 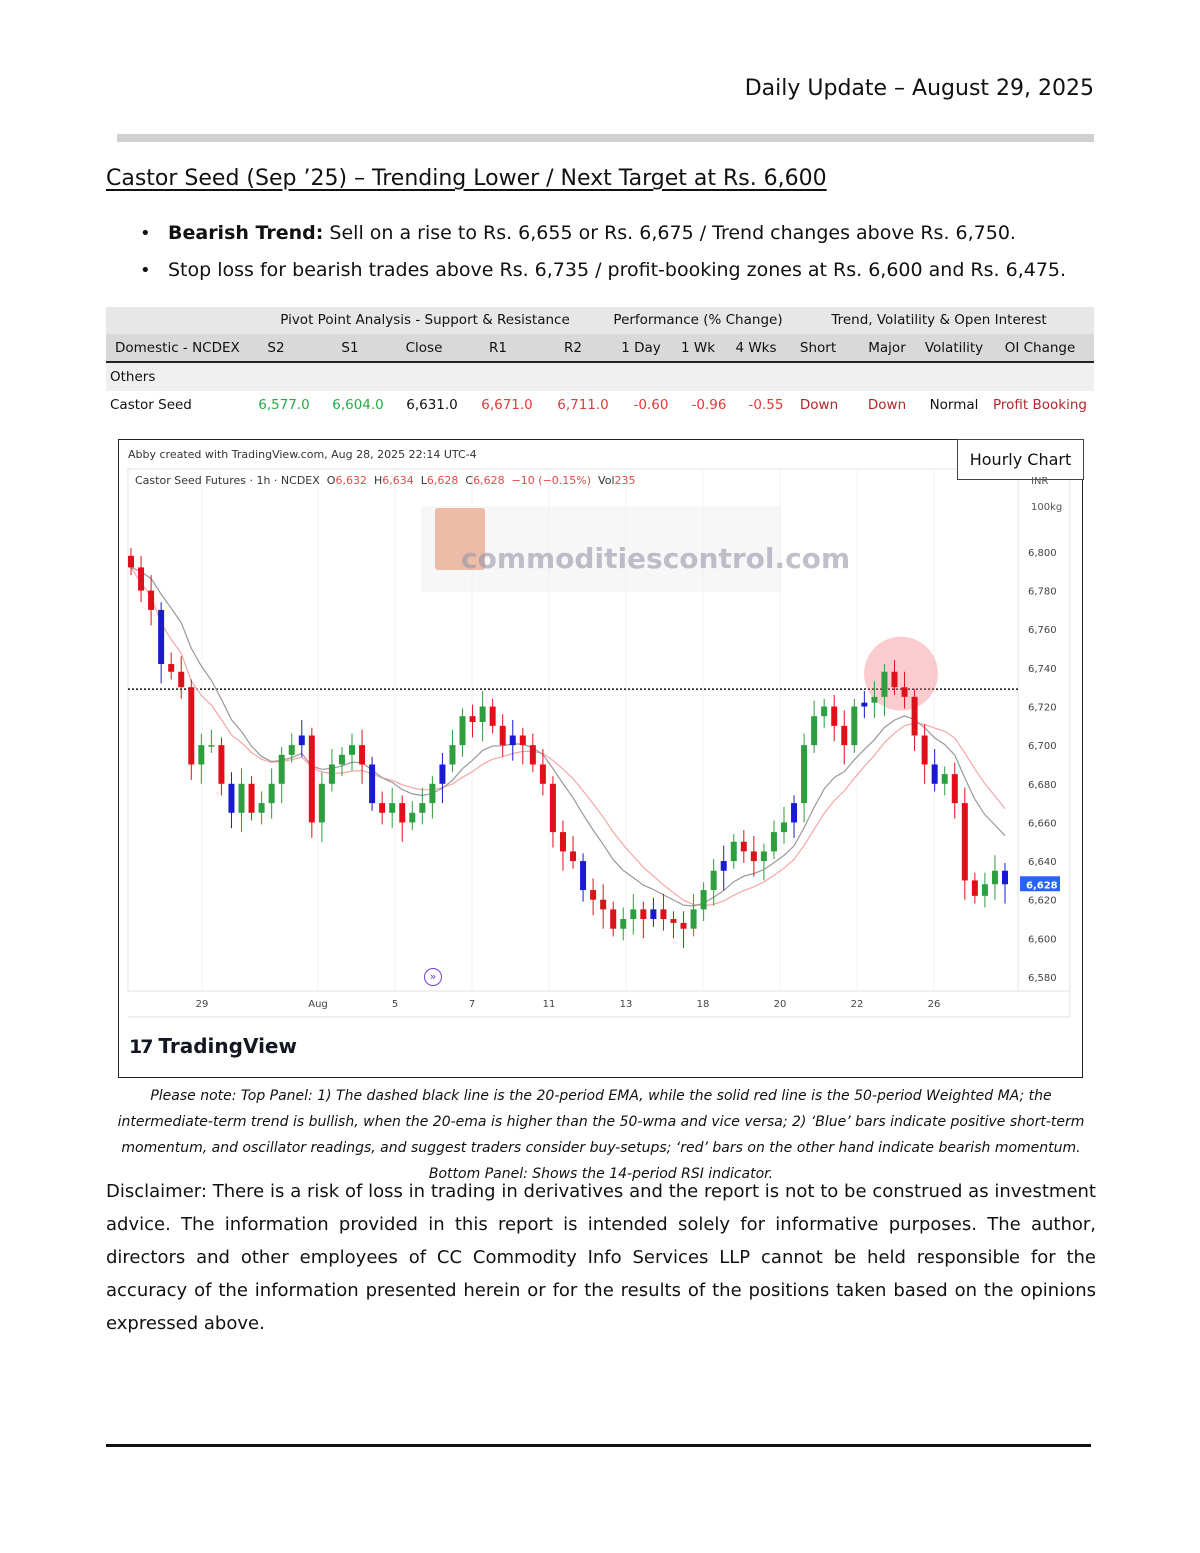 I want to click on table-section-row: Others, so click(x=600, y=377).